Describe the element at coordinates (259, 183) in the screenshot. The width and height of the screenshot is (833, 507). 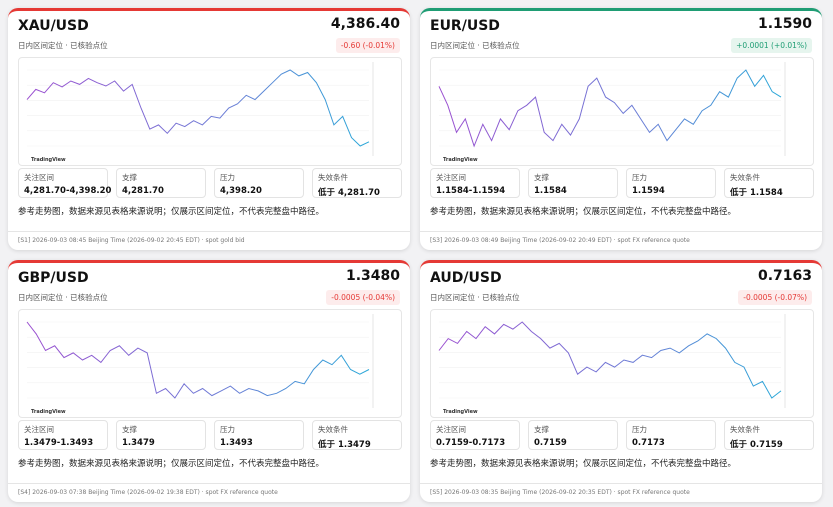
I see `level-box: 压力 4,398.20` at that location.